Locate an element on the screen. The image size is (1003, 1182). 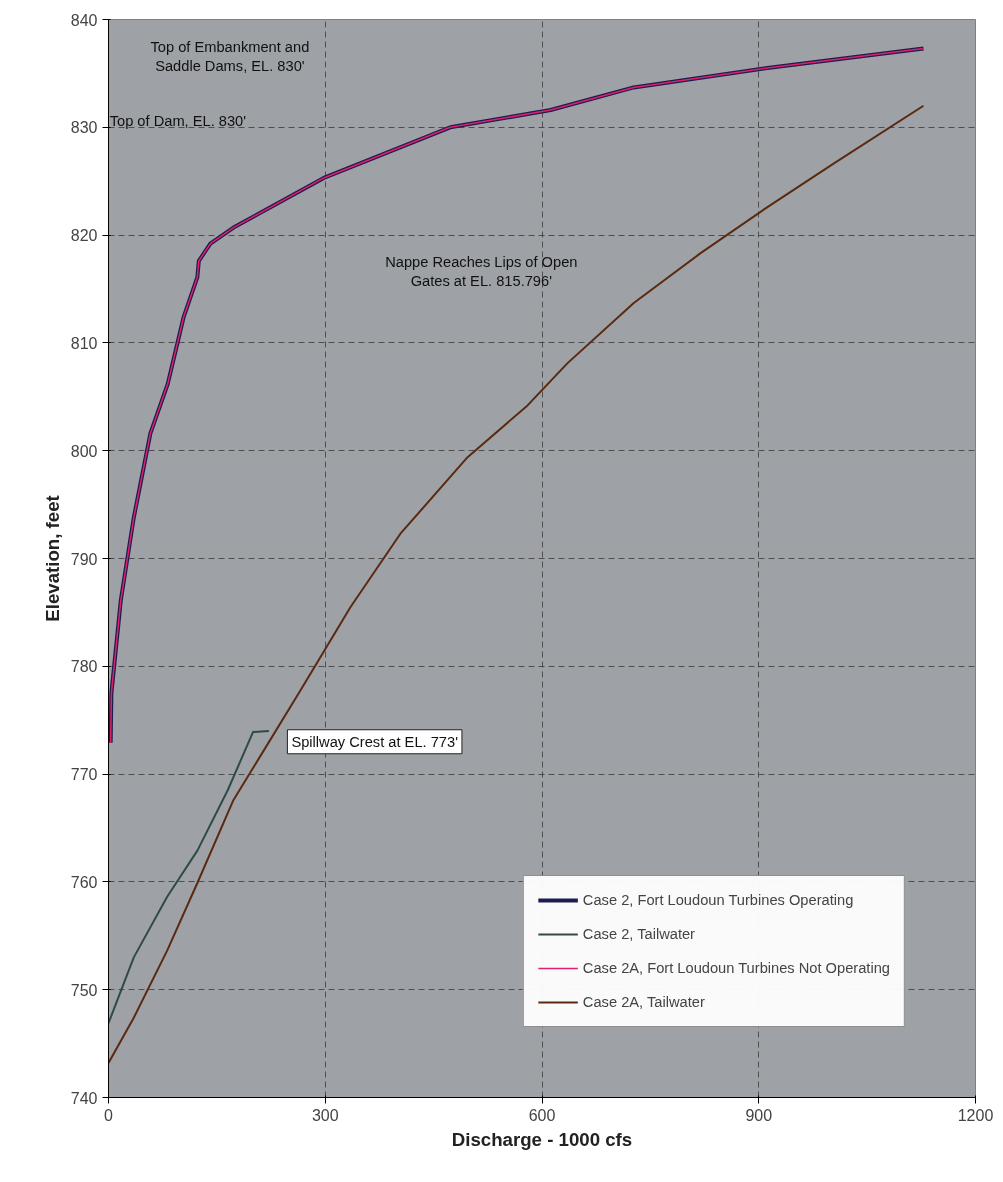
y-tick-label: 790 is located at coordinates (84, 559).